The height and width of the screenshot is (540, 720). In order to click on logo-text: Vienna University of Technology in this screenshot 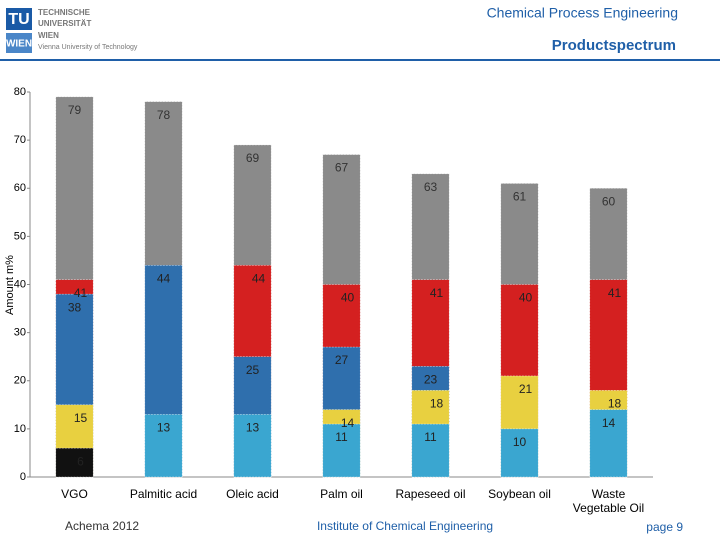, I will do `click(88, 47)`.